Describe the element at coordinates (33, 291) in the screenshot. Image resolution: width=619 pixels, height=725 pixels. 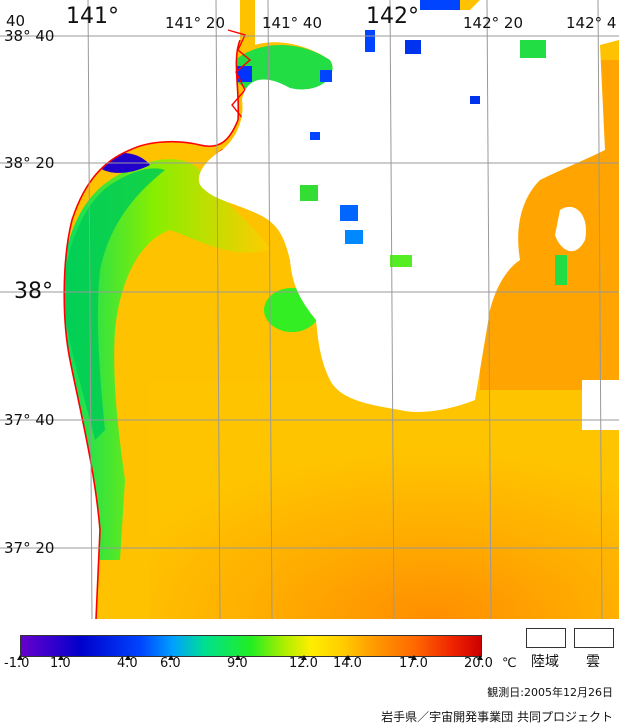
I see `lat-label-38: 38°` at that location.